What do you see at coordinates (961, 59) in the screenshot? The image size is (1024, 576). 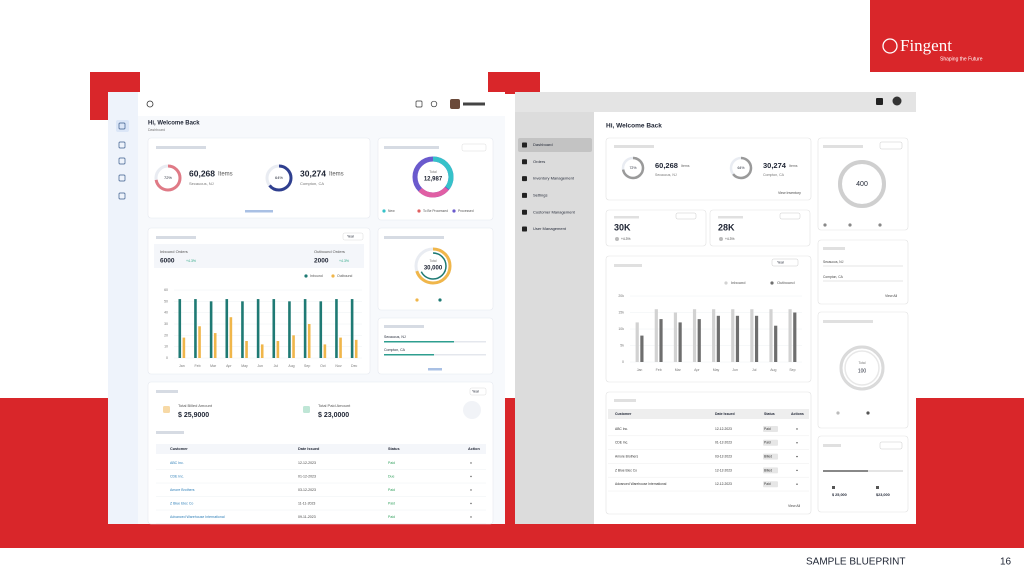 I see `tagline: Shaping the Future` at bounding box center [961, 59].